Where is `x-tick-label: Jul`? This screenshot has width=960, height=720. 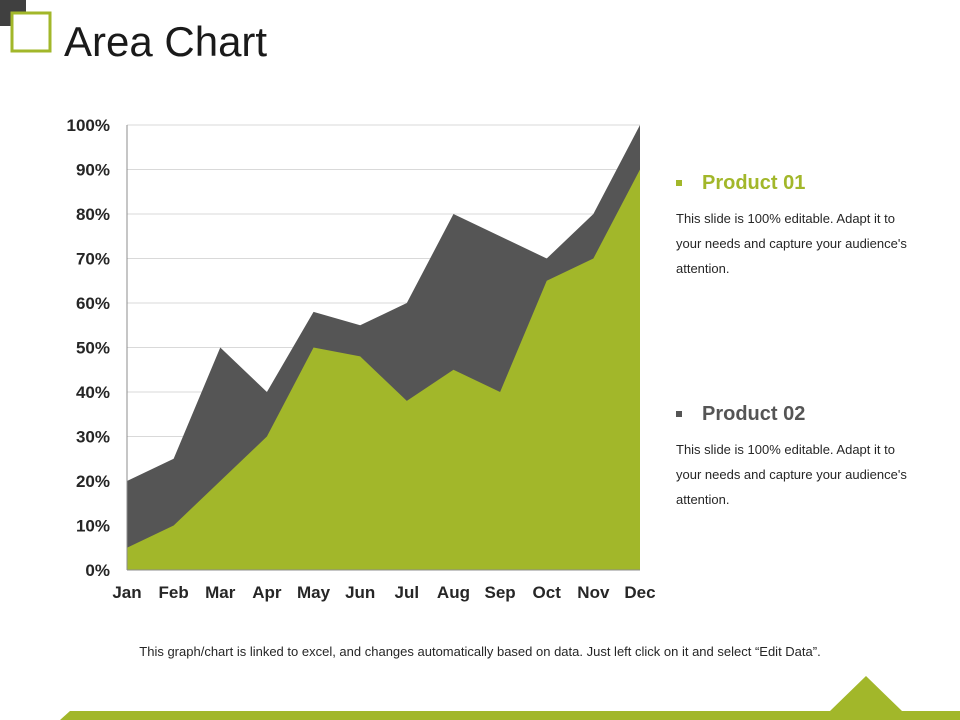 x-tick-label: Jul is located at coordinates (407, 592).